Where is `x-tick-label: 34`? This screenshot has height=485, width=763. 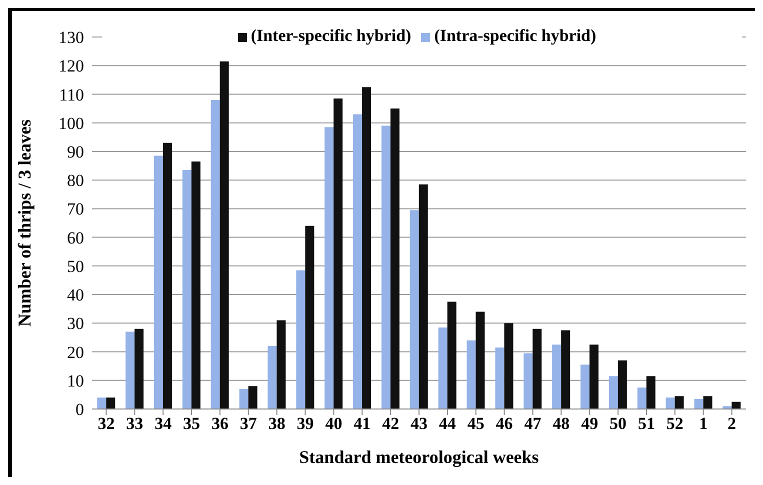 x-tick-label: 34 is located at coordinates (163, 424).